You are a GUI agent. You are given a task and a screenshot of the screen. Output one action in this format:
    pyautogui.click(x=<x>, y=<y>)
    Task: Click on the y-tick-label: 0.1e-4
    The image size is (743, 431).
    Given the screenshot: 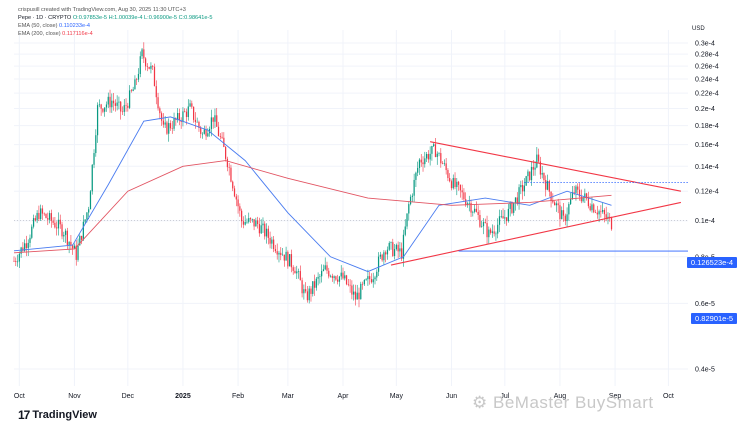 What is the action you would take?
    pyautogui.click(x=705, y=221)
    